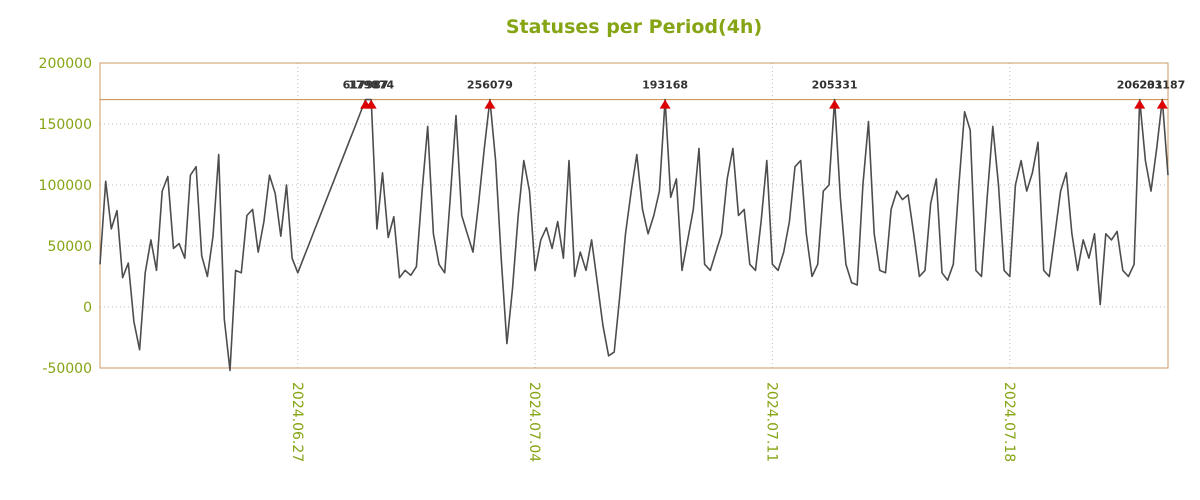 This screenshot has height=500, width=1200. What do you see at coordinates (490, 85) in the screenshot?
I see `peak-value-label: 256079` at bounding box center [490, 85].